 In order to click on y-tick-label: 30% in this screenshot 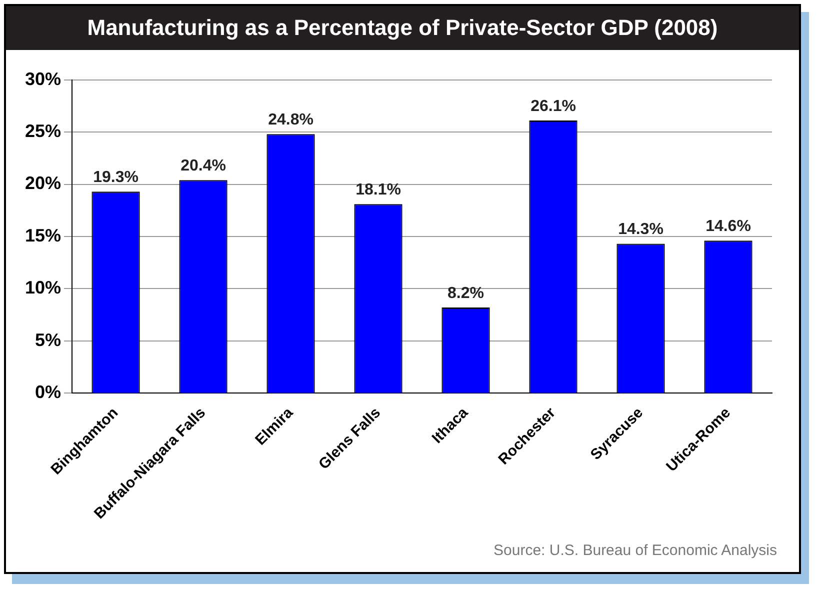, I will do `click(43, 78)`.